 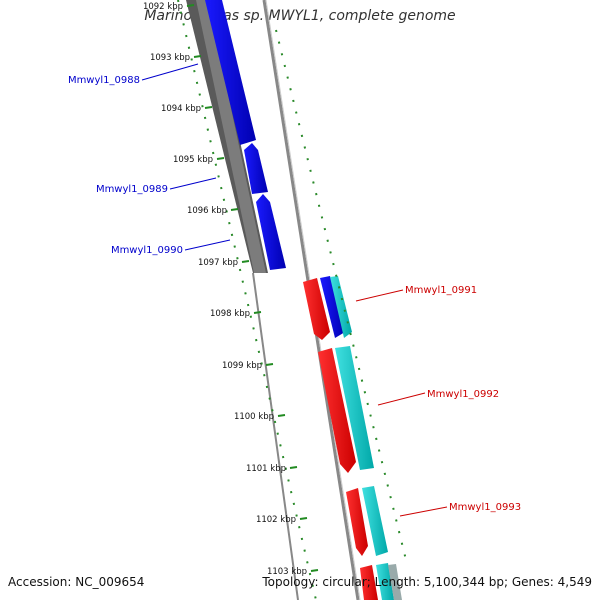 I want to click on tick-label: 1094 kbp, so click(x=181, y=109).